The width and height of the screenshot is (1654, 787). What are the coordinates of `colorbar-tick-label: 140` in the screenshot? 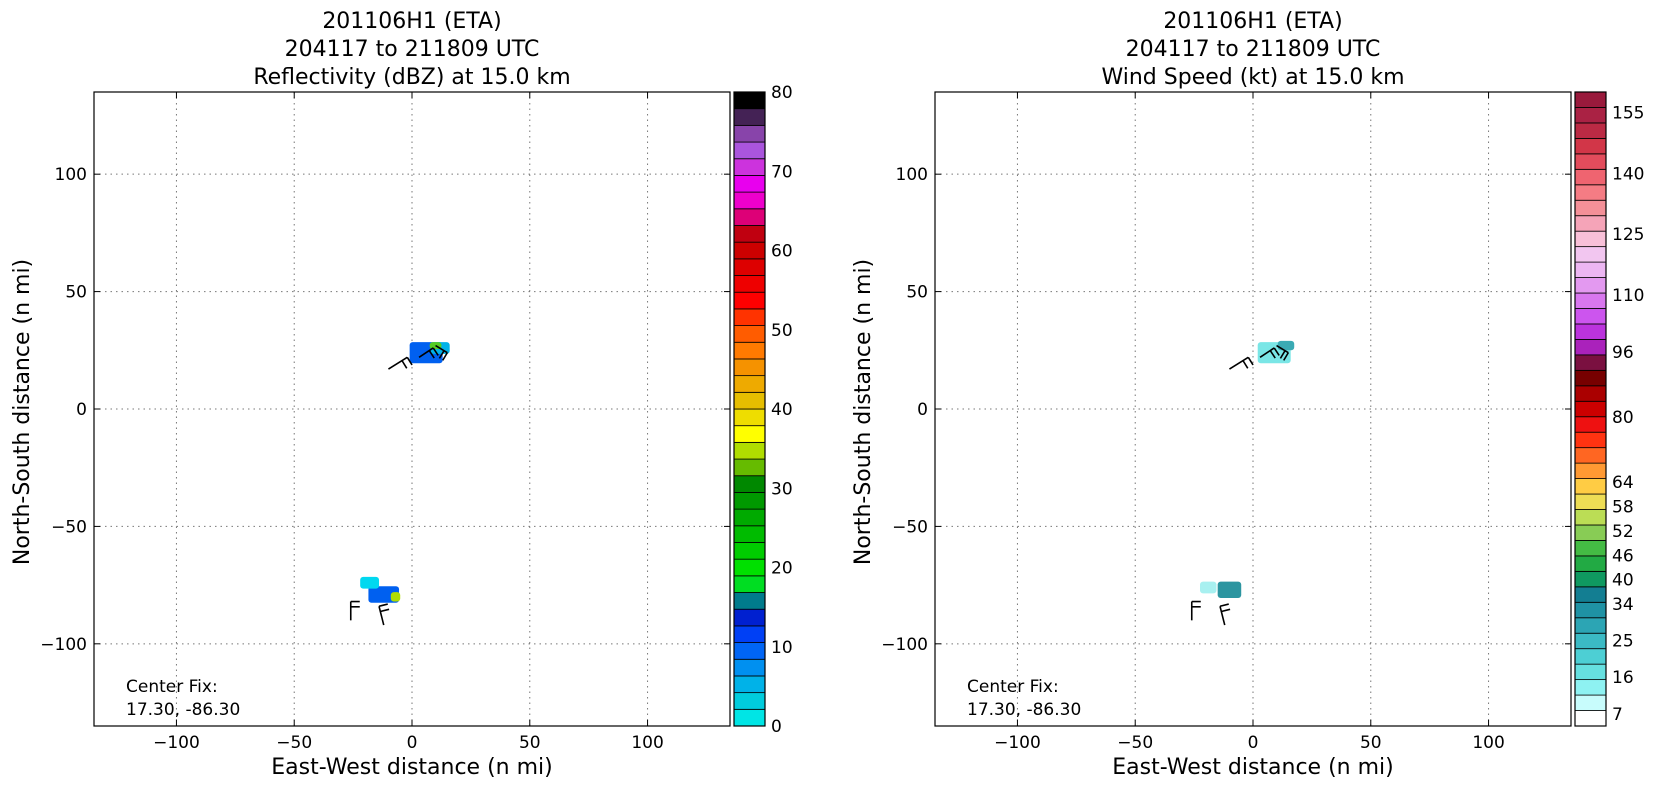 It's located at (1628, 174).